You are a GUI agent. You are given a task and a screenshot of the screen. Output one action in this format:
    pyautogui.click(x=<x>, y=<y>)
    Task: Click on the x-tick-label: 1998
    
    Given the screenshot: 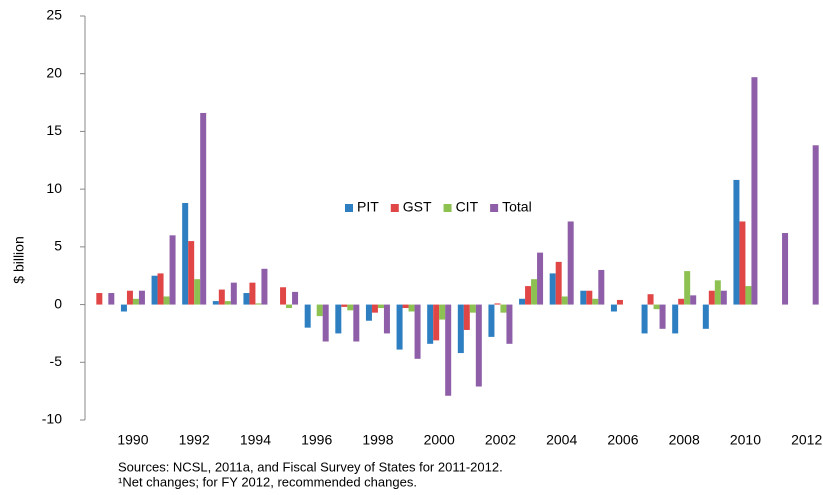 What is the action you would take?
    pyautogui.click(x=377, y=440)
    